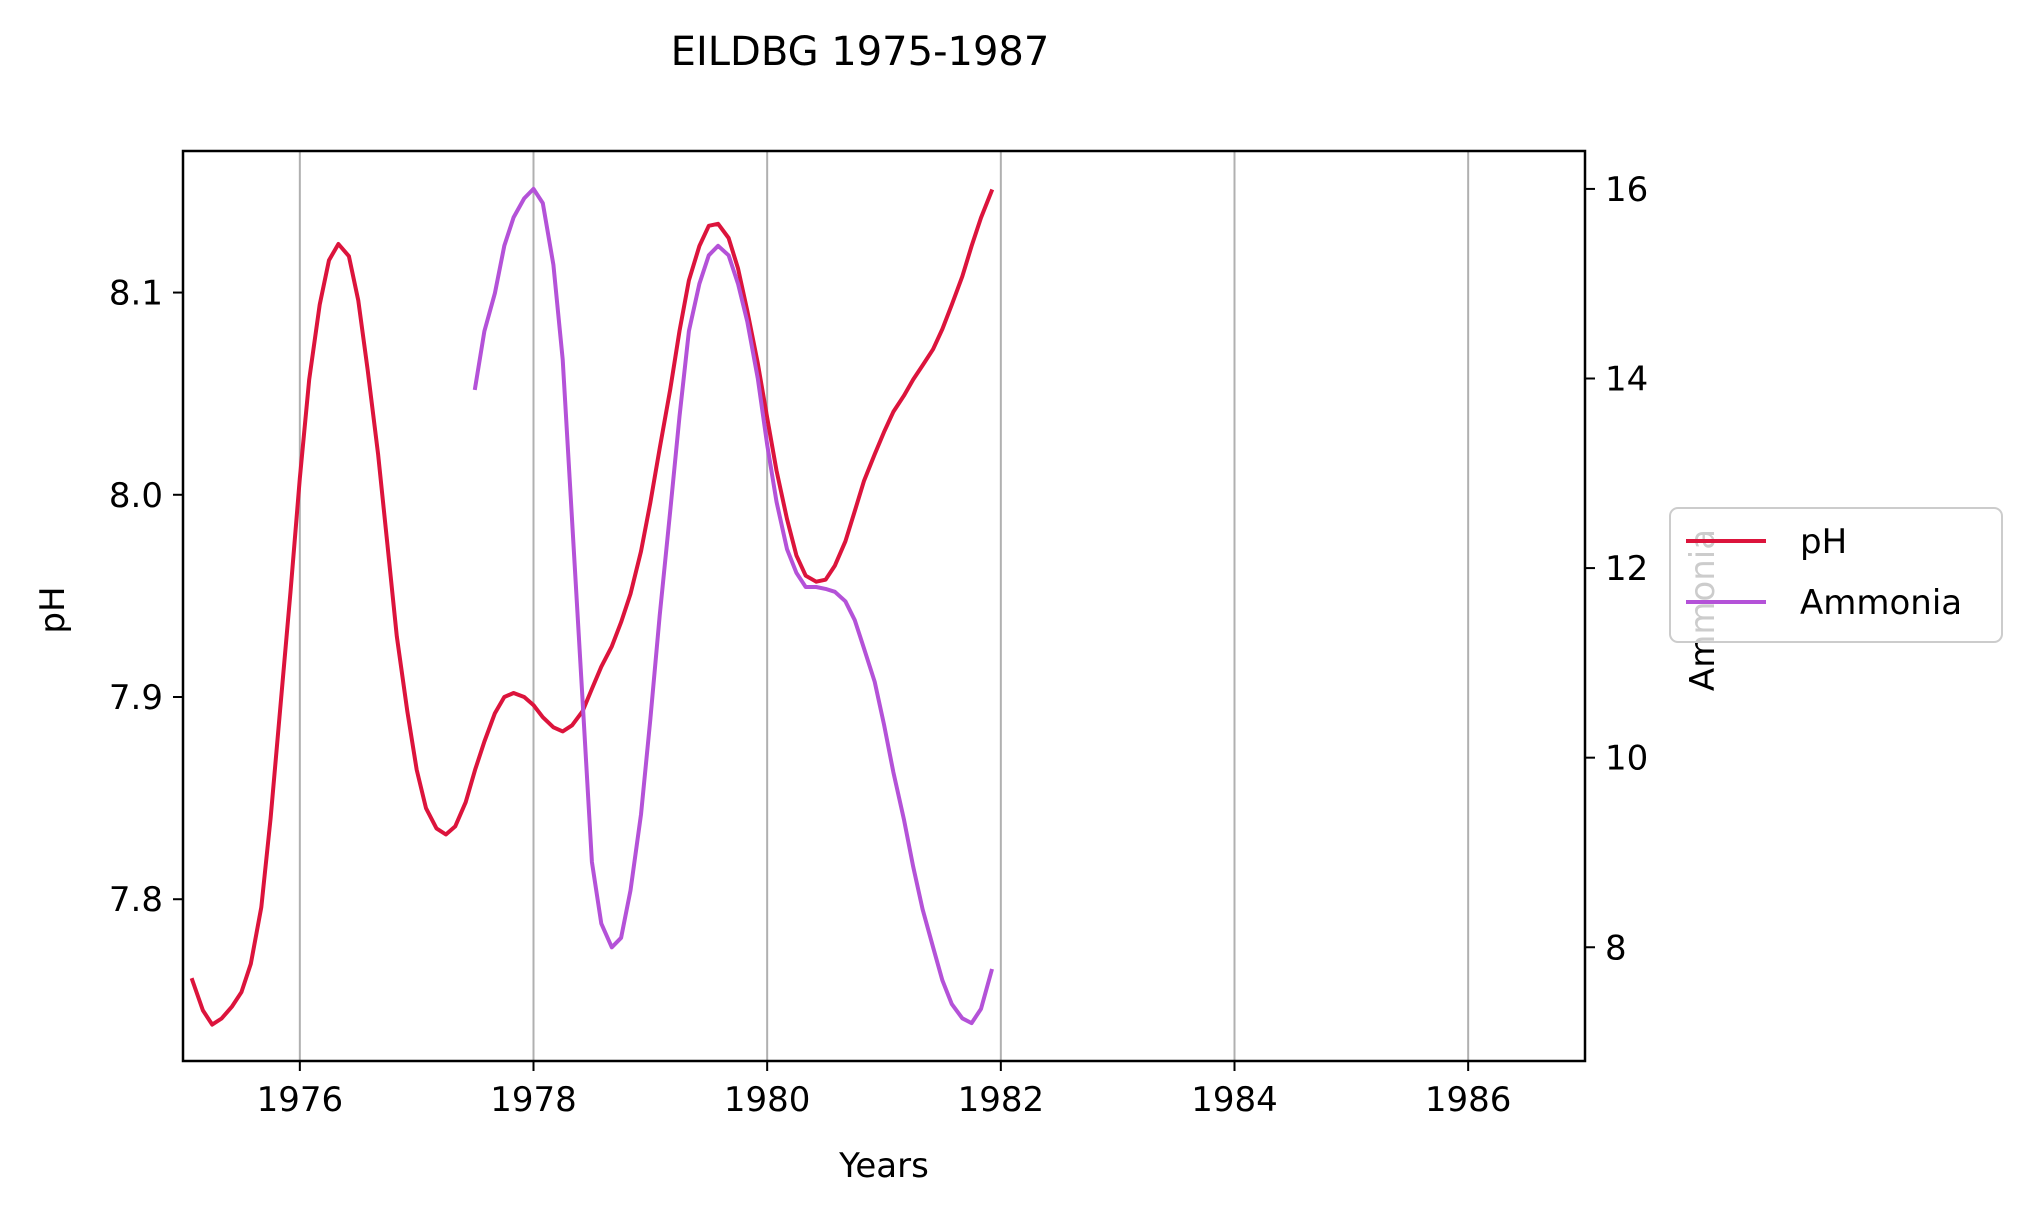 The height and width of the screenshot is (1211, 2036). Describe the element at coordinates (1626, 380) in the screenshot. I see `y-right-tick-label: 14` at that location.